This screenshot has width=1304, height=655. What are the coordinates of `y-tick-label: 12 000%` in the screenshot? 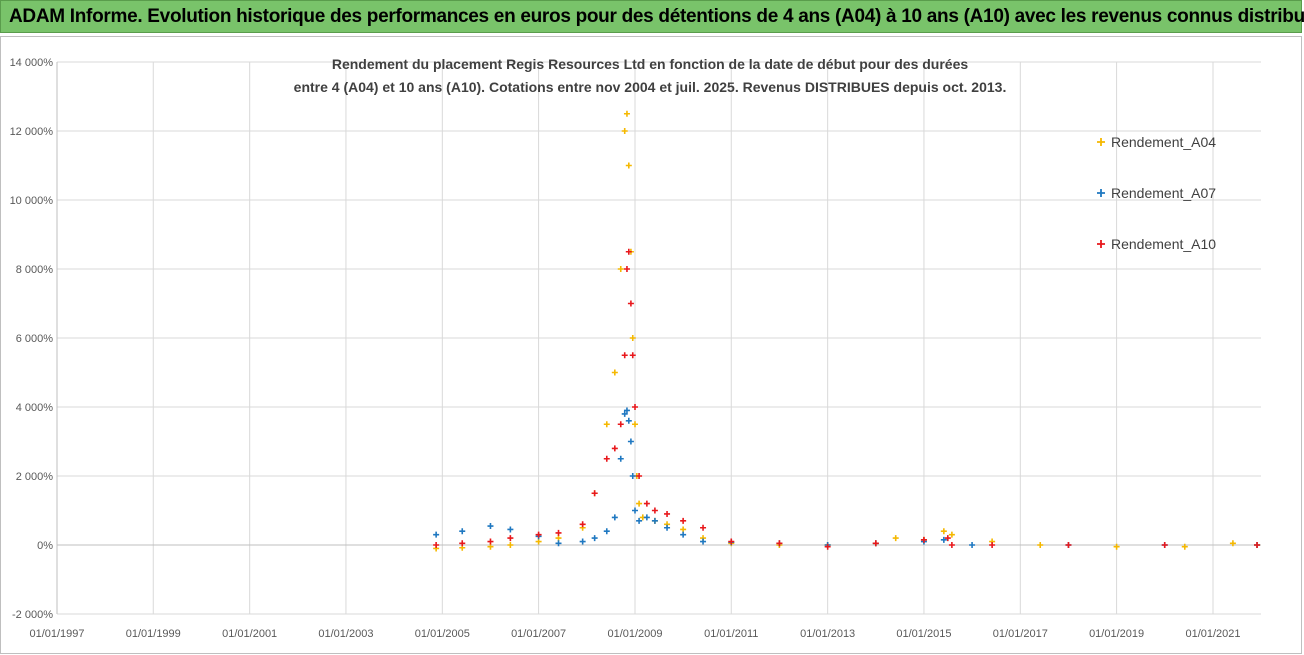 It's located at (32, 132).